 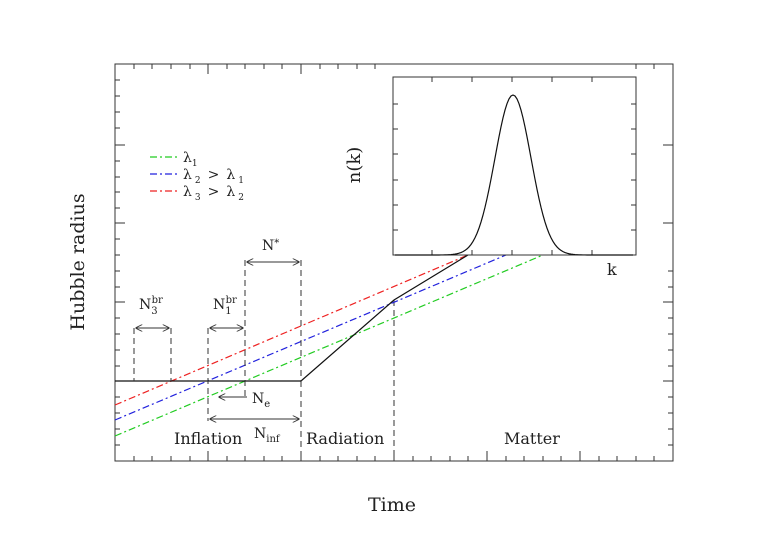 I want to click on inset-gaussian-curve, so click(x=514, y=175).